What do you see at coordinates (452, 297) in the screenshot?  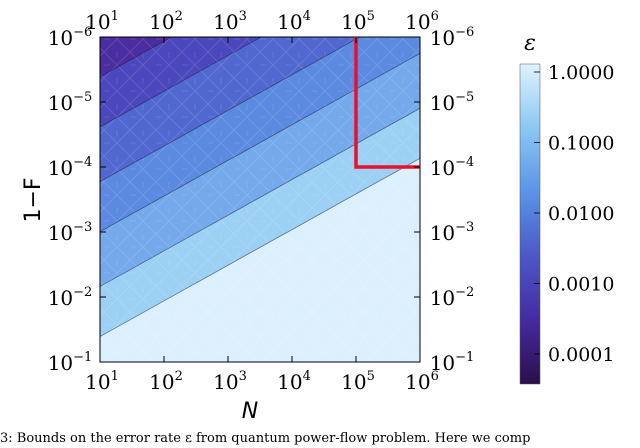 I see `y-tick-label-right: 10⁻²` at bounding box center [452, 297].